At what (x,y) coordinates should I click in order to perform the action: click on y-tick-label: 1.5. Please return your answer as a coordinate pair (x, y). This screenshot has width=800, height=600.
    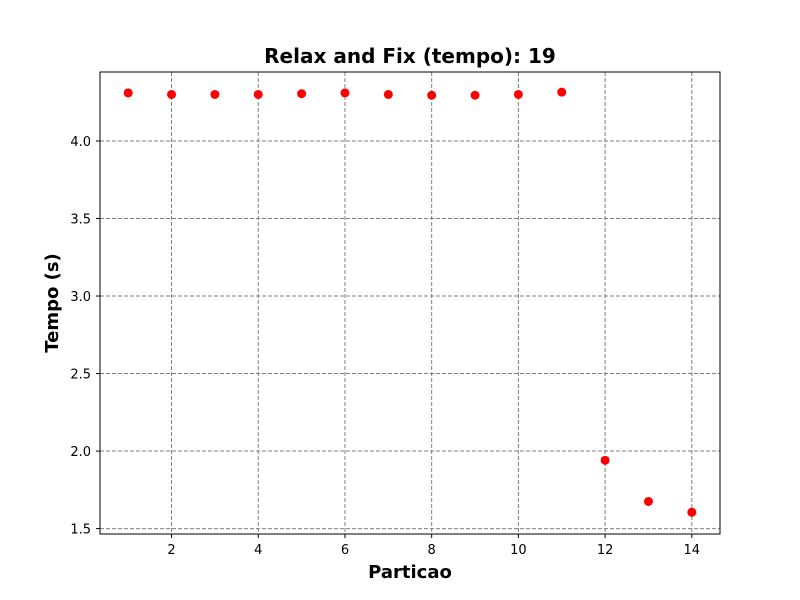
    Looking at the image, I should click on (80, 530).